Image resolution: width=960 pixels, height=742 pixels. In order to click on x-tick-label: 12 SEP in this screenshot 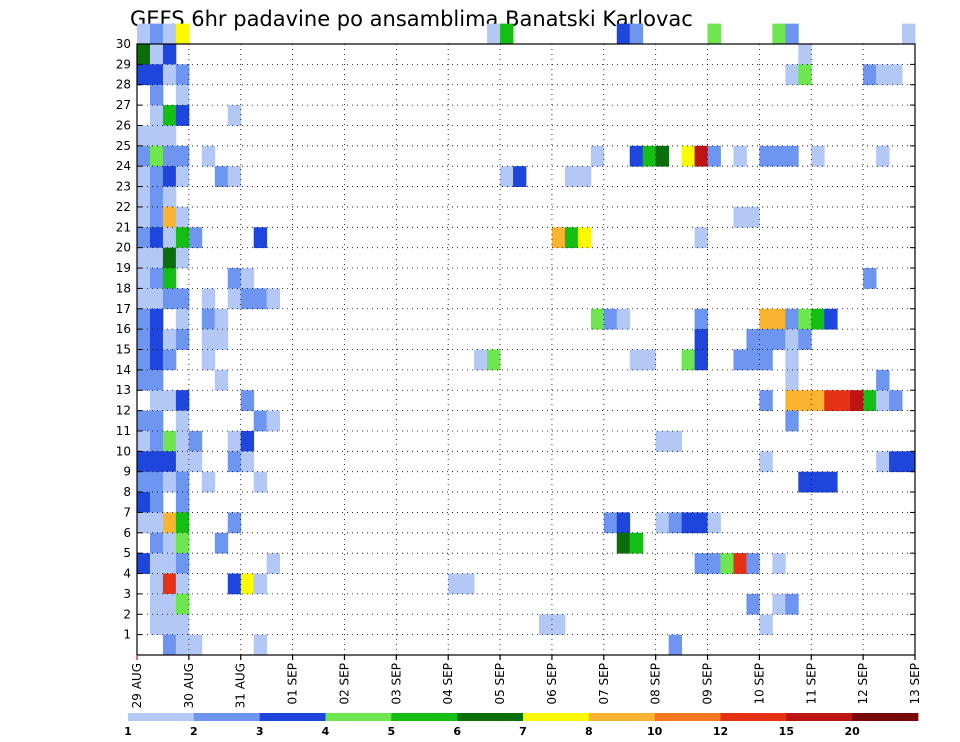, I will do `click(863, 684)`.